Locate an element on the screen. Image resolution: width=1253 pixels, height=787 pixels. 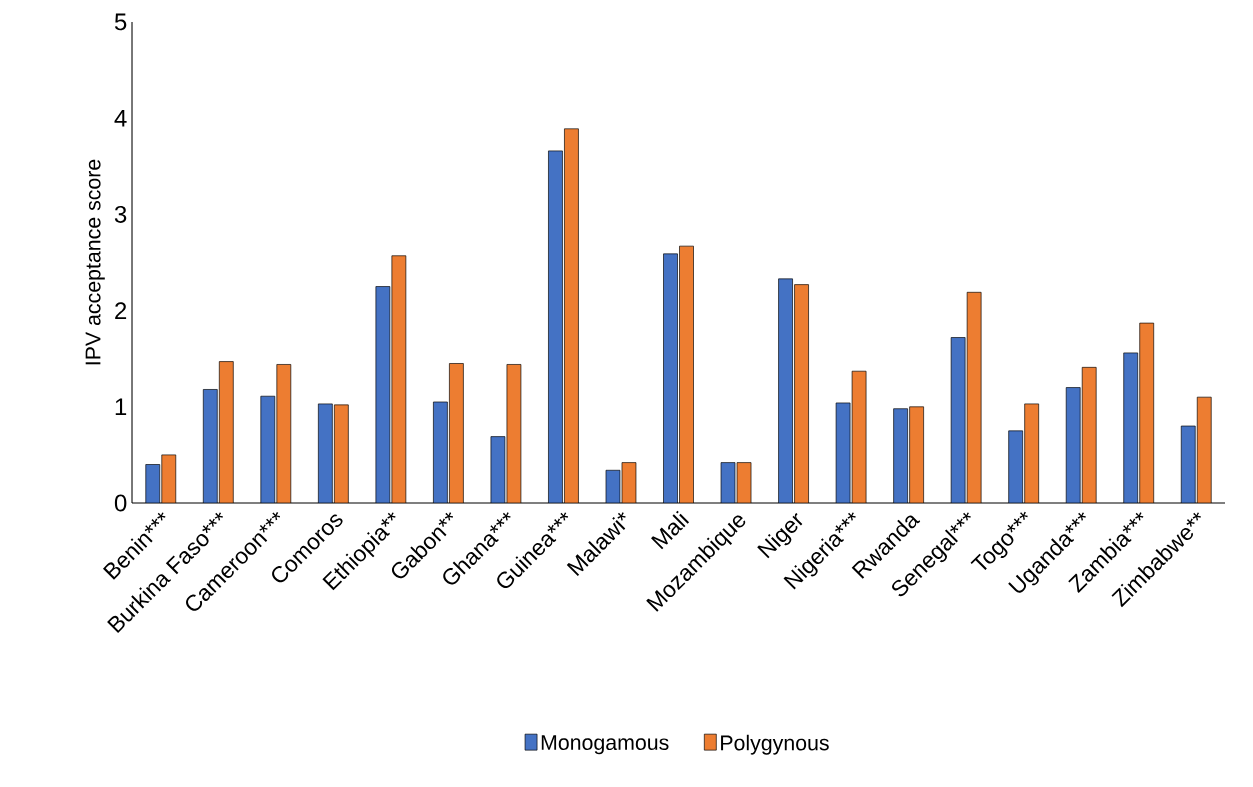
y-tick-label: 0 is located at coordinates (120, 503).